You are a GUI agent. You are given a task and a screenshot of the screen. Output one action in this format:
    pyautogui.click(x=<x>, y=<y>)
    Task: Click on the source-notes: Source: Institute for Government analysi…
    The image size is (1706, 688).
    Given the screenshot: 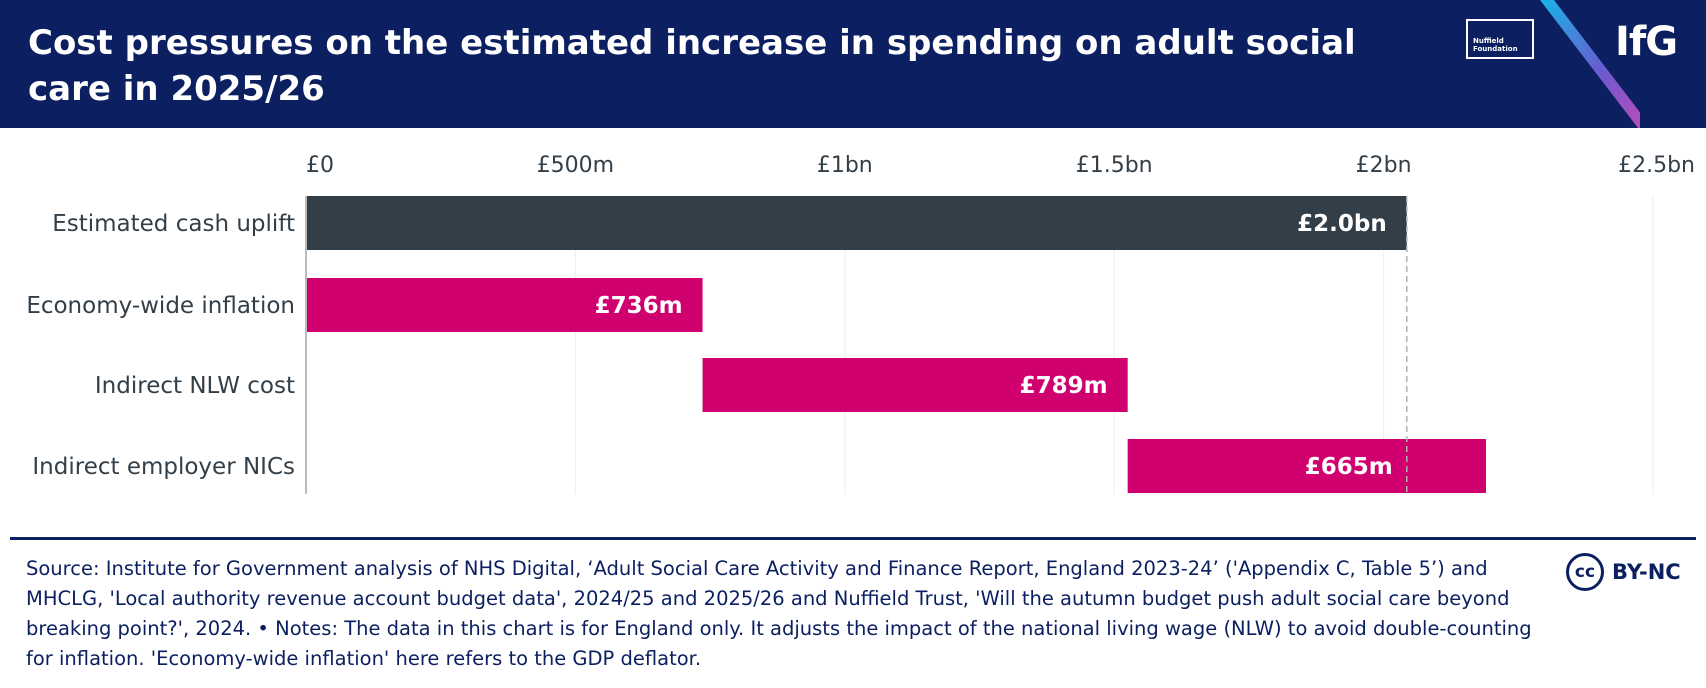 What is the action you would take?
    pyautogui.click(x=779, y=613)
    